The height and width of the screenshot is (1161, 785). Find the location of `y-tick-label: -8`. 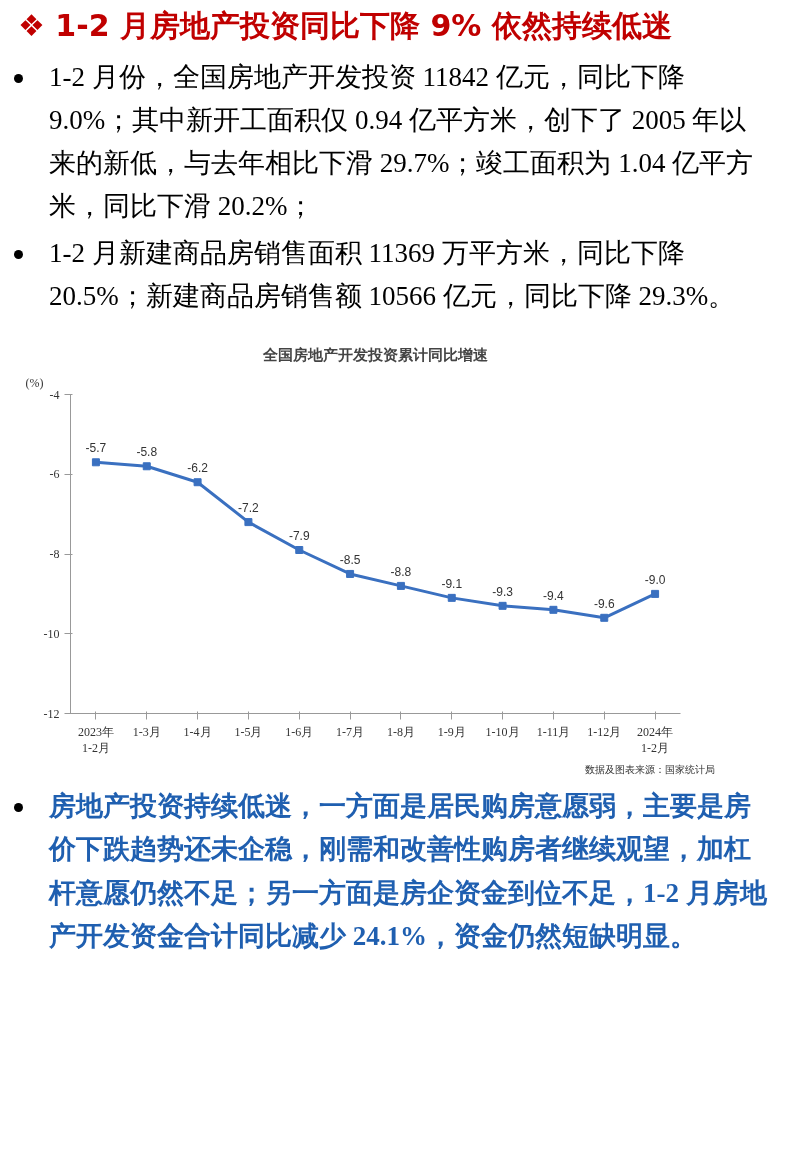

y-tick-label: -8 is located at coordinates (54, 553).